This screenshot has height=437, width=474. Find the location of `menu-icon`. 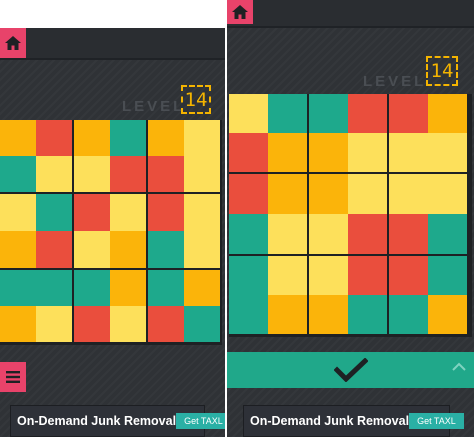

menu-icon is located at coordinates (13, 377).